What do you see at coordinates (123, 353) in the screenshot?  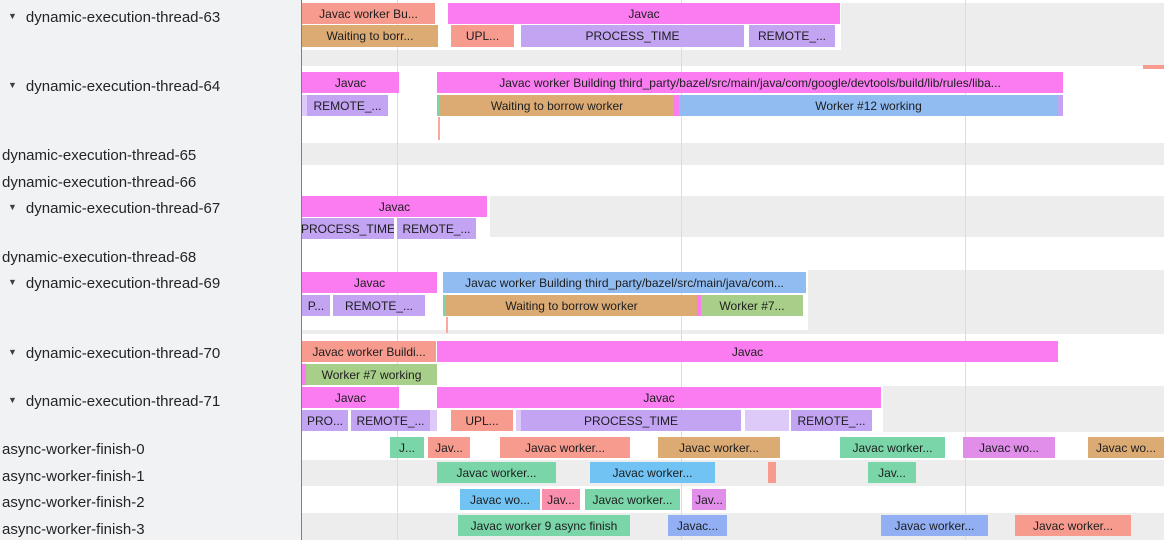 I see `track-label: dynamic-execution-thread-70` at bounding box center [123, 353].